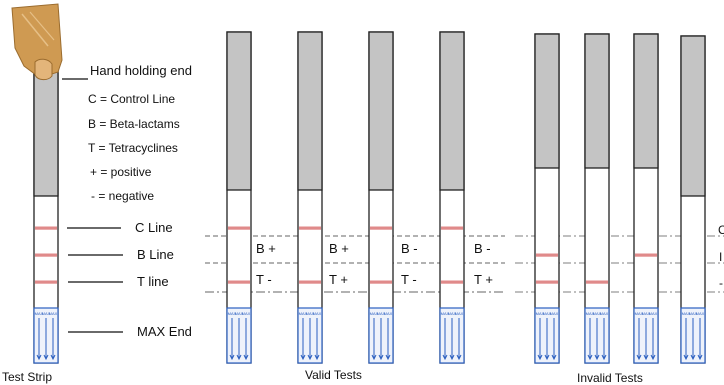 Image resolution: width=724 pixels, height=385 pixels. I want to click on edge-label-dash: -, so click(721, 283).